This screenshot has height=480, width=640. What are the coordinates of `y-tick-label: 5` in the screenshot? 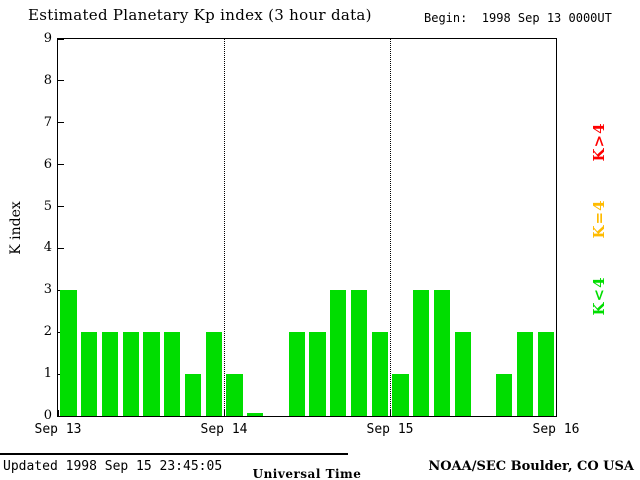 It's located at (47, 206).